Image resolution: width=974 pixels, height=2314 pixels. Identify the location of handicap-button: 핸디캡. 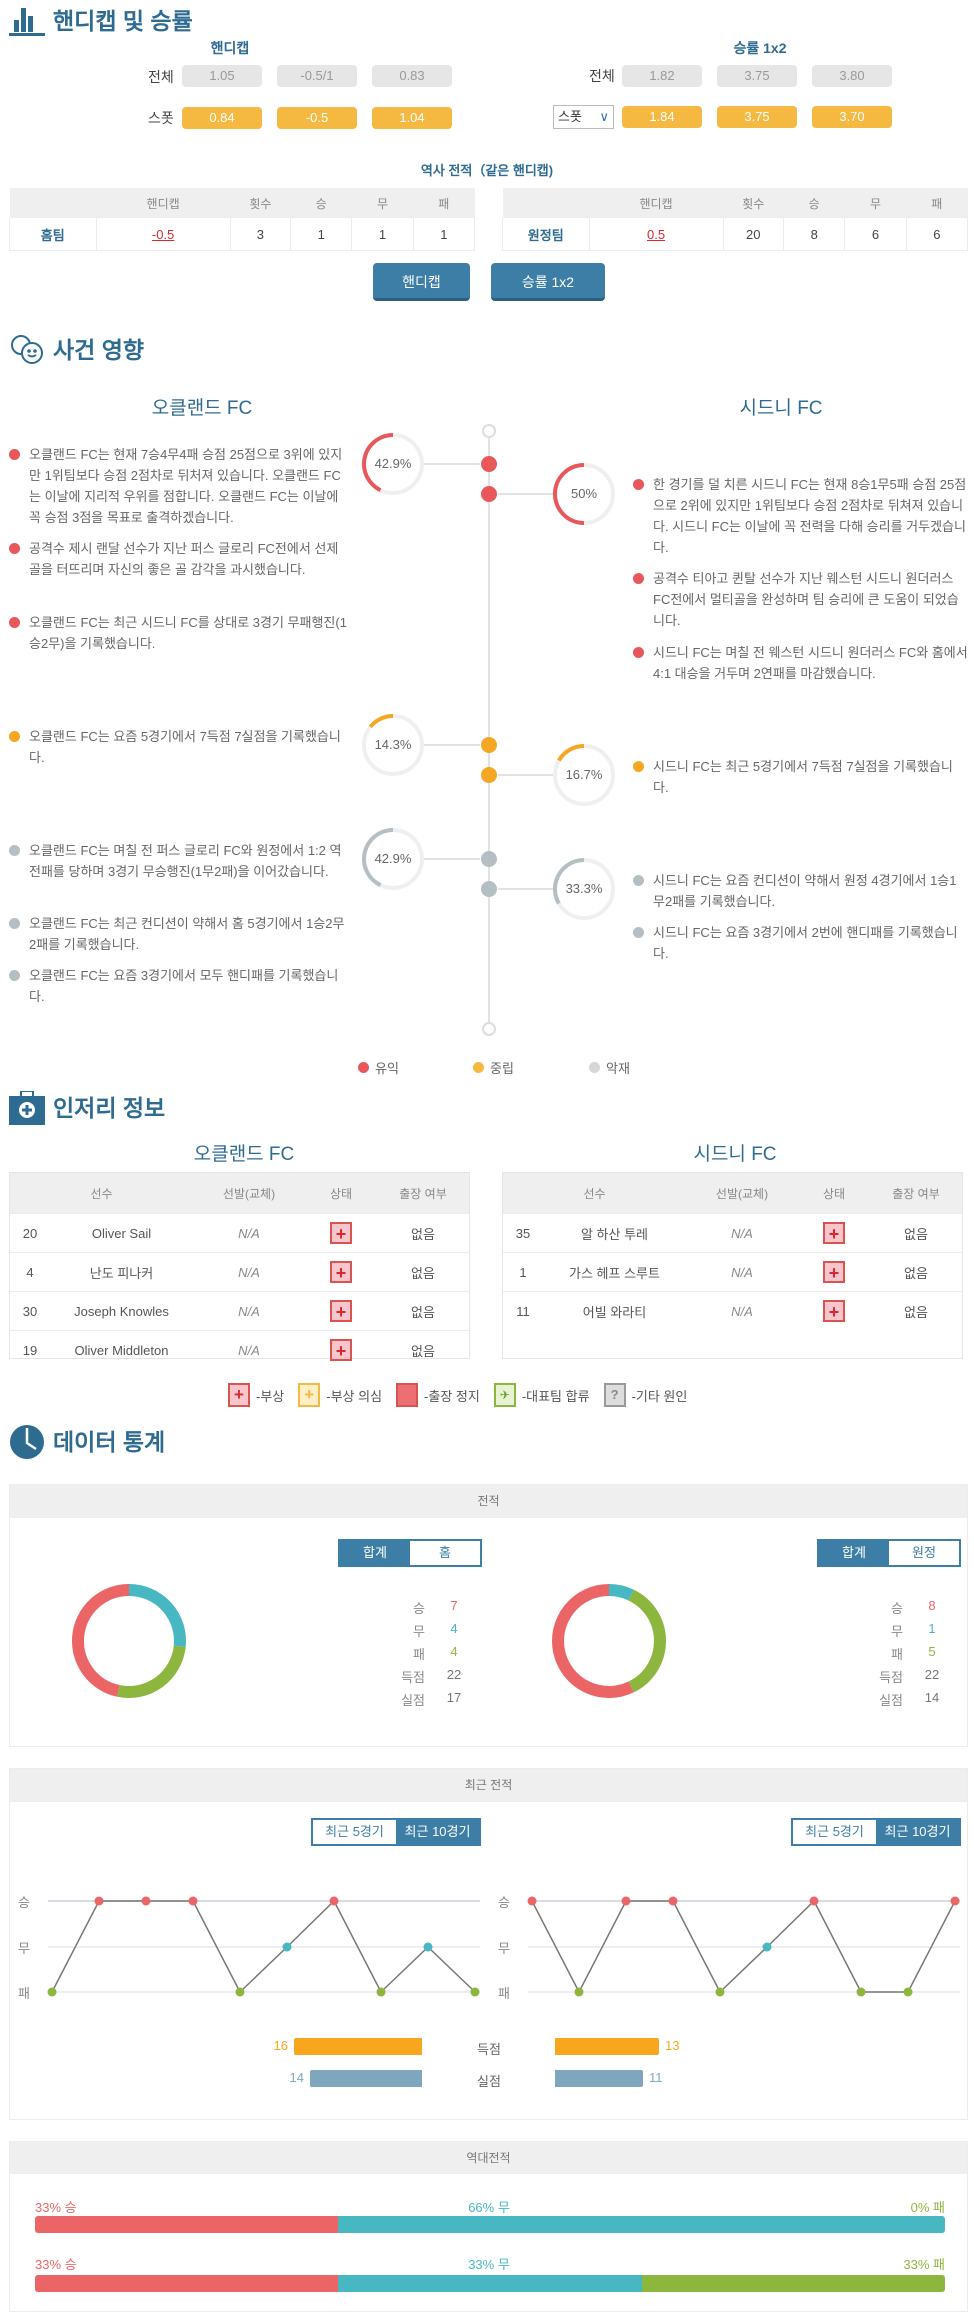
(421, 282).